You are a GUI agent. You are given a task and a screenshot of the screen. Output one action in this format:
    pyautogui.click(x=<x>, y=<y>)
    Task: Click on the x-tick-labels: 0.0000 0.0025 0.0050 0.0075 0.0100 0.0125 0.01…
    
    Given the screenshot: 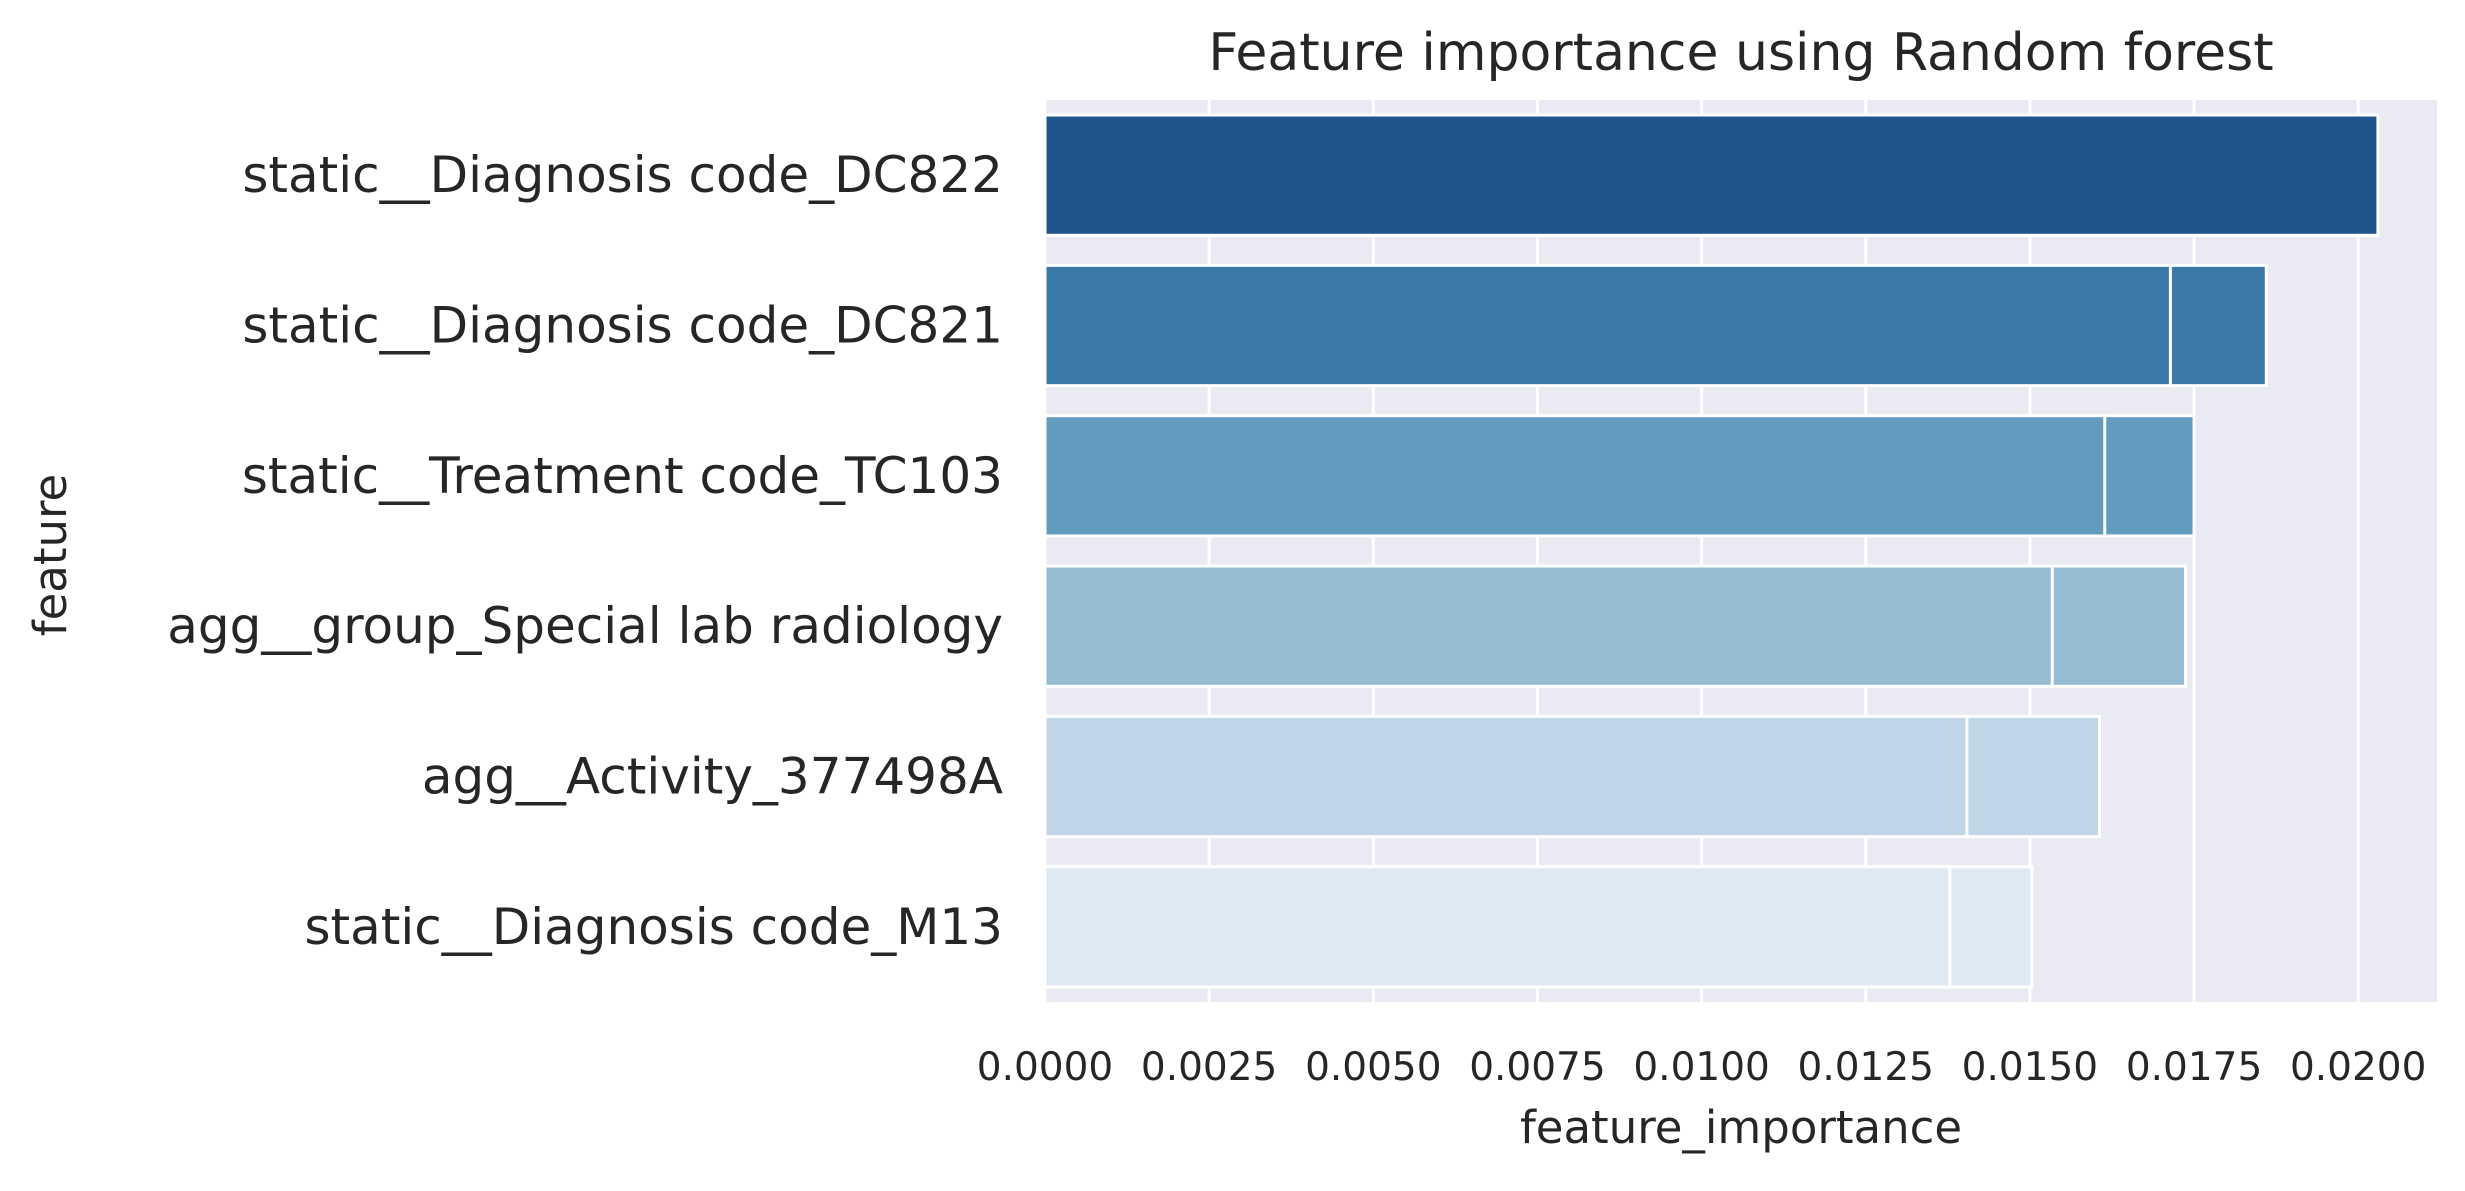 What is the action you would take?
    pyautogui.click(x=1702, y=1067)
    